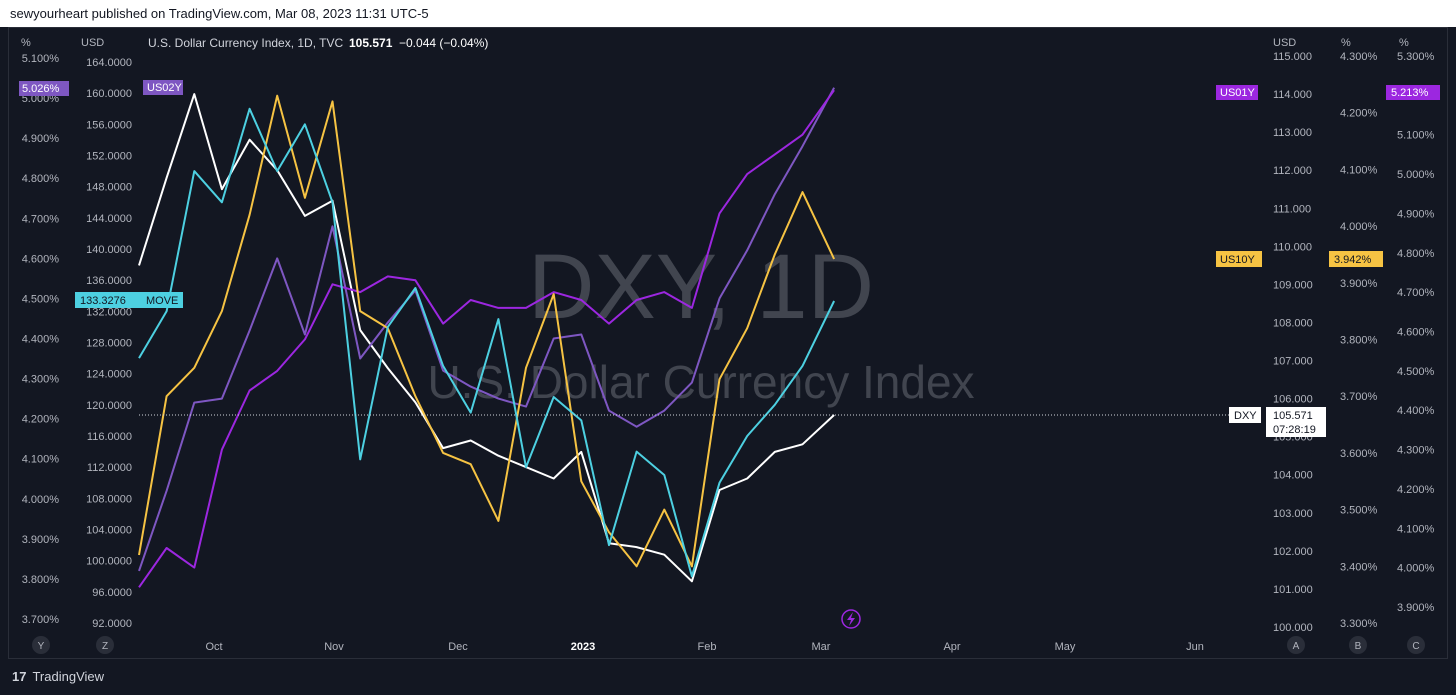  What do you see at coordinates (1359, 170) in the screenshot?
I see `axis-tick-pct_right1: 4.100%` at bounding box center [1359, 170].